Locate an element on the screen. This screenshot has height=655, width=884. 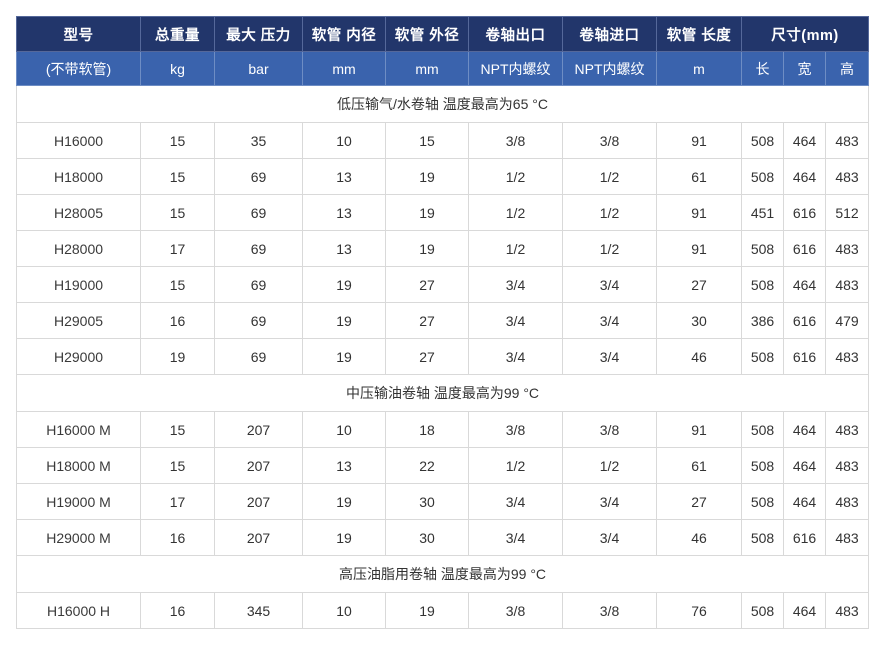
cell-model: H18000 is located at coordinates (78, 176).